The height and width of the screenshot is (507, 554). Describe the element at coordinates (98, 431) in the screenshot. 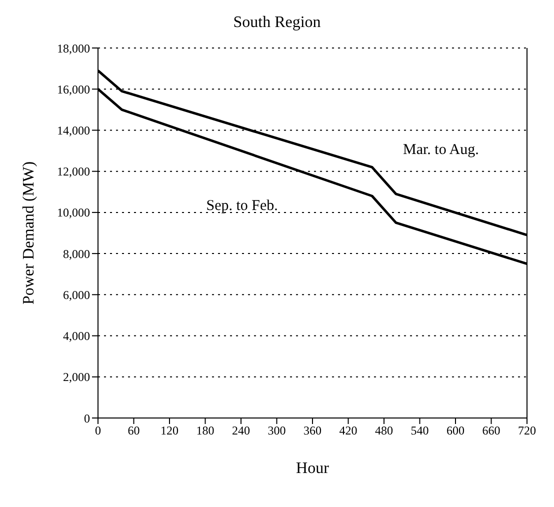

I see `x-tick-label: 0` at that location.